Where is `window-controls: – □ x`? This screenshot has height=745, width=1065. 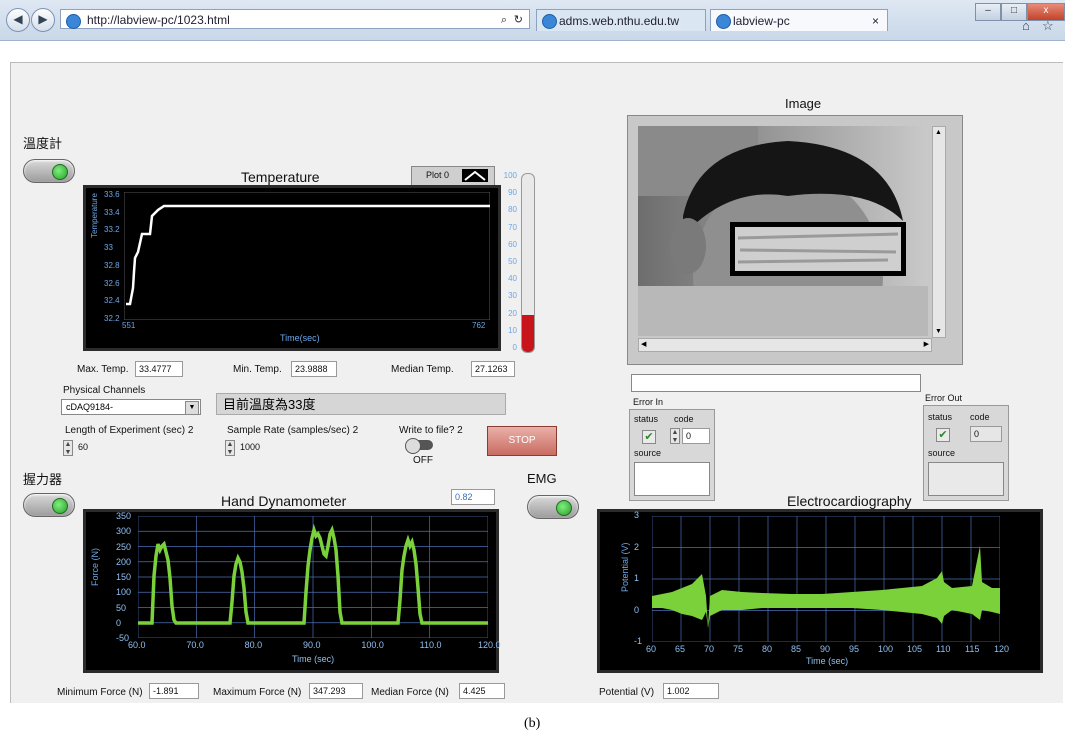
window-controls: – □ x is located at coordinates (1020, 10).